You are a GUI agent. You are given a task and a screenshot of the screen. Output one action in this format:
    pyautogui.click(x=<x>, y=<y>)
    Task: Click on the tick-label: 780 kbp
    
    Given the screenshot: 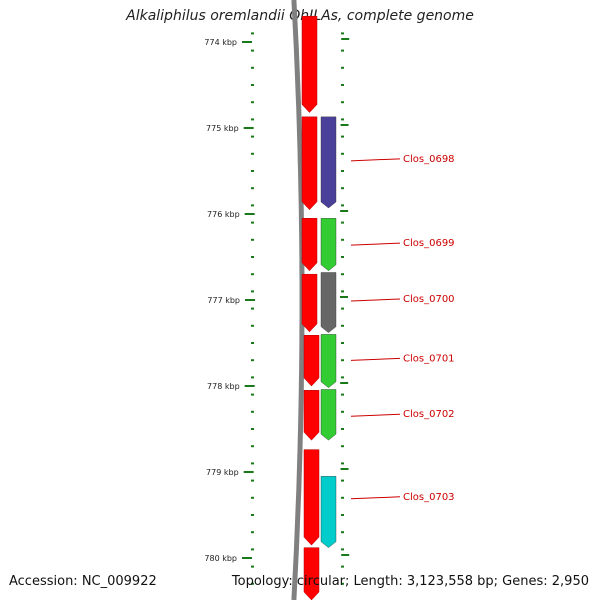 What is the action you would take?
    pyautogui.click(x=220, y=558)
    